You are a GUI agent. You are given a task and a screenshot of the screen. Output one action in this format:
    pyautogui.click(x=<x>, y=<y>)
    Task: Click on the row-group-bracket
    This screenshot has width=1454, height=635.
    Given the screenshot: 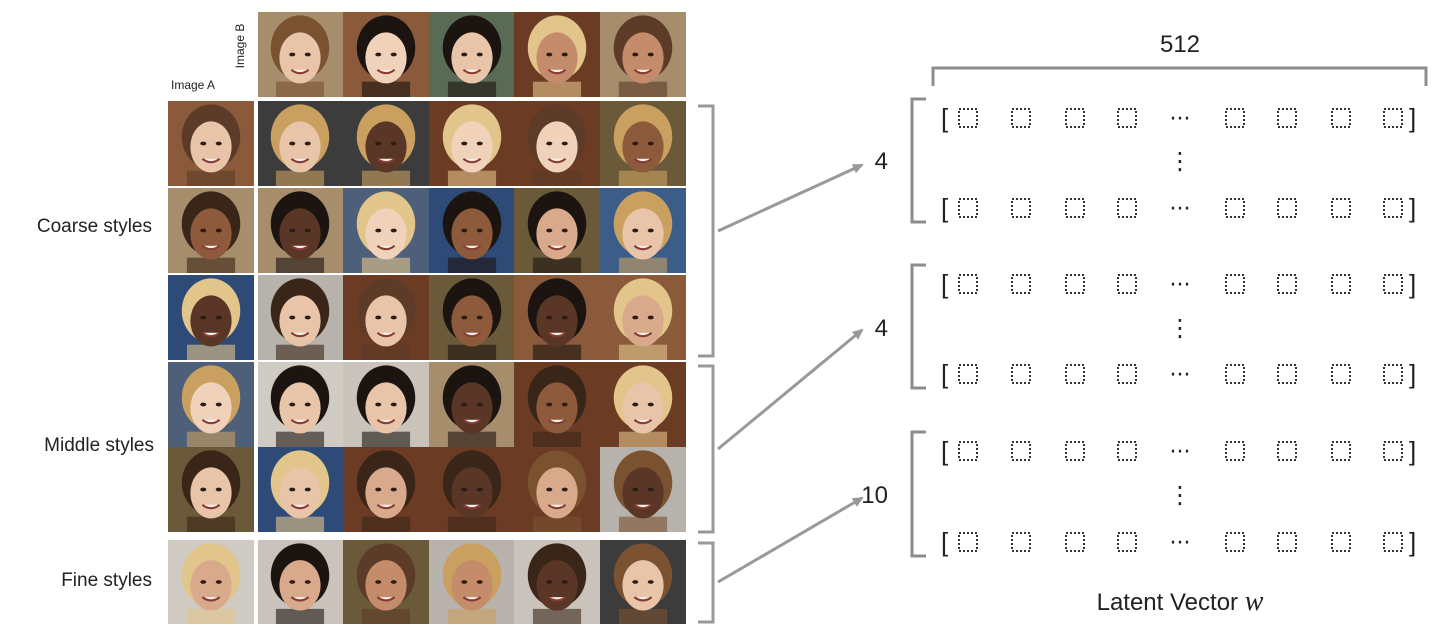 What is the action you would take?
    pyautogui.click(x=918, y=326)
    